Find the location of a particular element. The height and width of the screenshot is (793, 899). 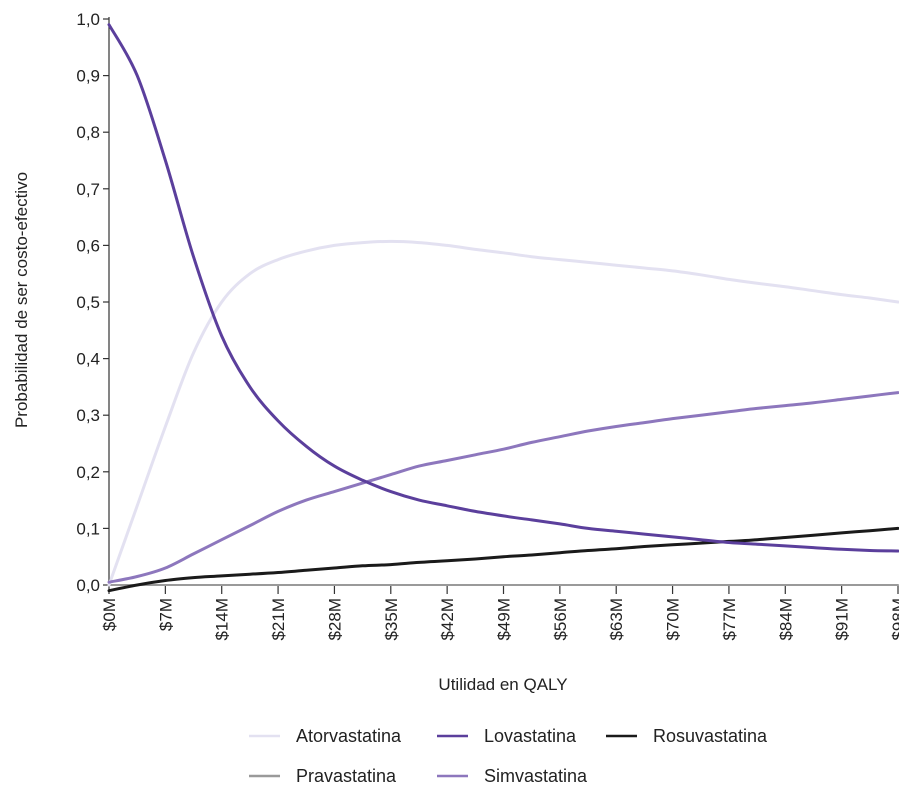

y-axis-title: Probabilidad de ser costo-efectivo is located at coordinates (21, 300).